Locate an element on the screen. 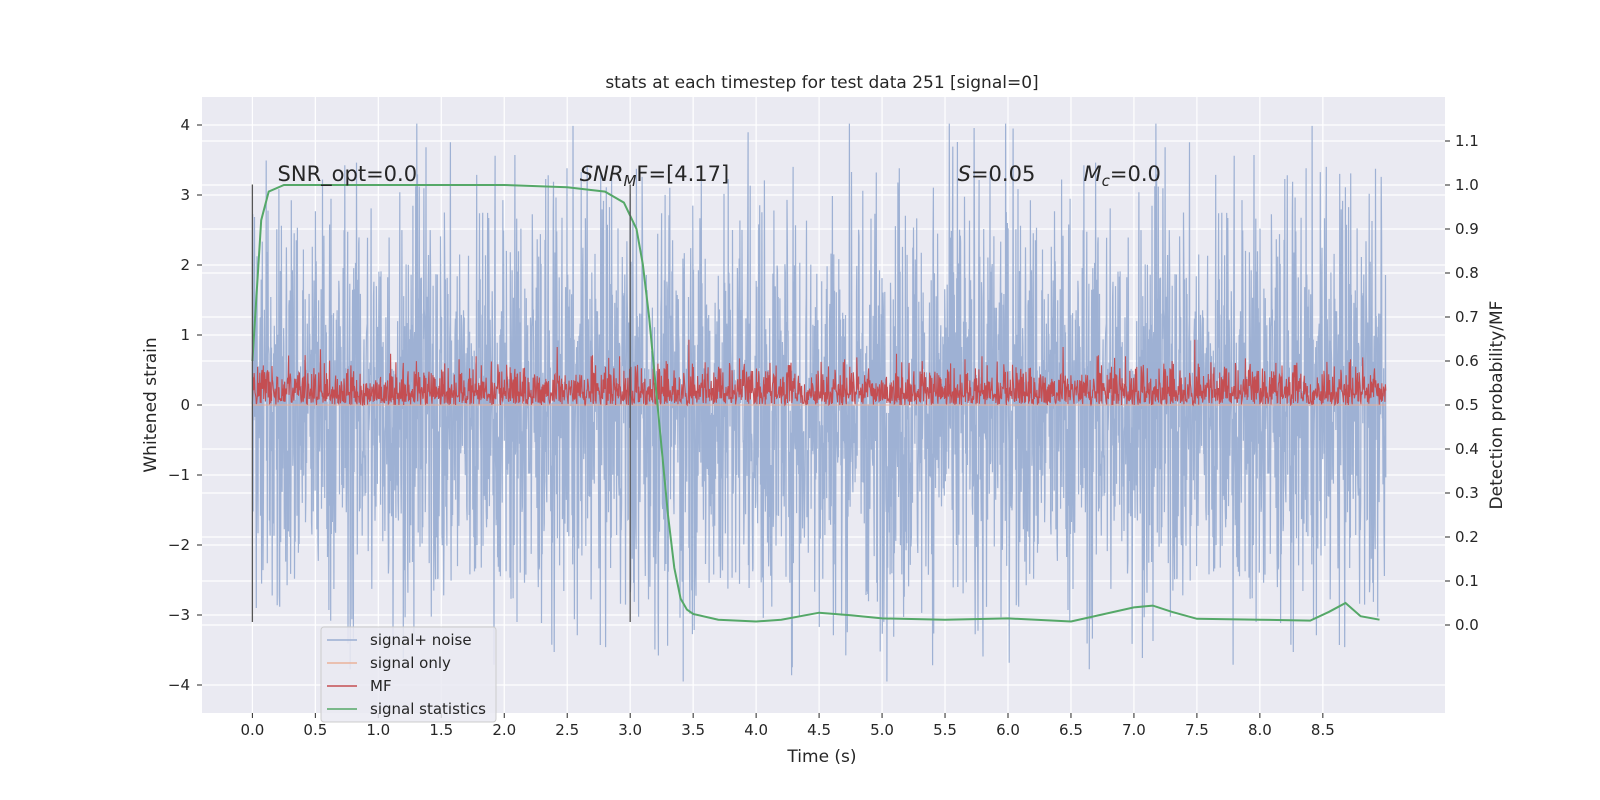  y2-tick-label-10: 0.1 is located at coordinates (1467, 581).